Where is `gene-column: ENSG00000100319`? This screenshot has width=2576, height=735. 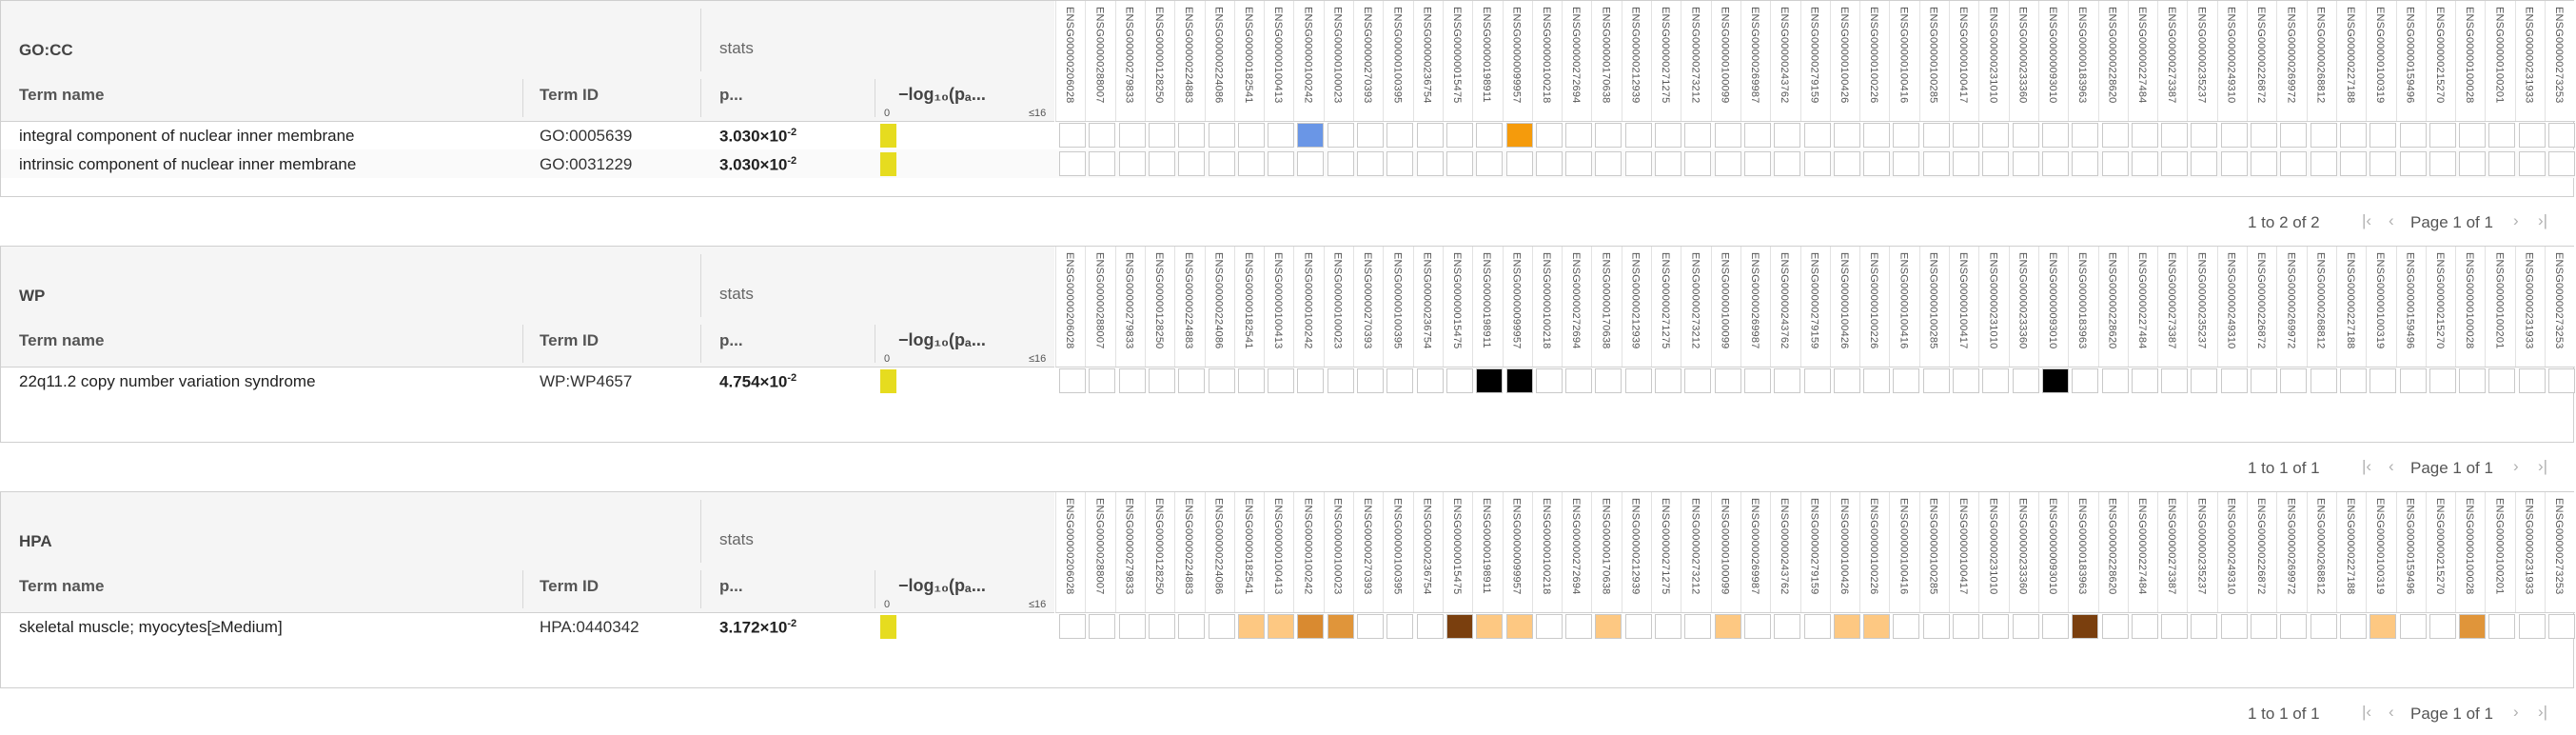
gene-column: ENSG00000100319 is located at coordinates (2381, 552).